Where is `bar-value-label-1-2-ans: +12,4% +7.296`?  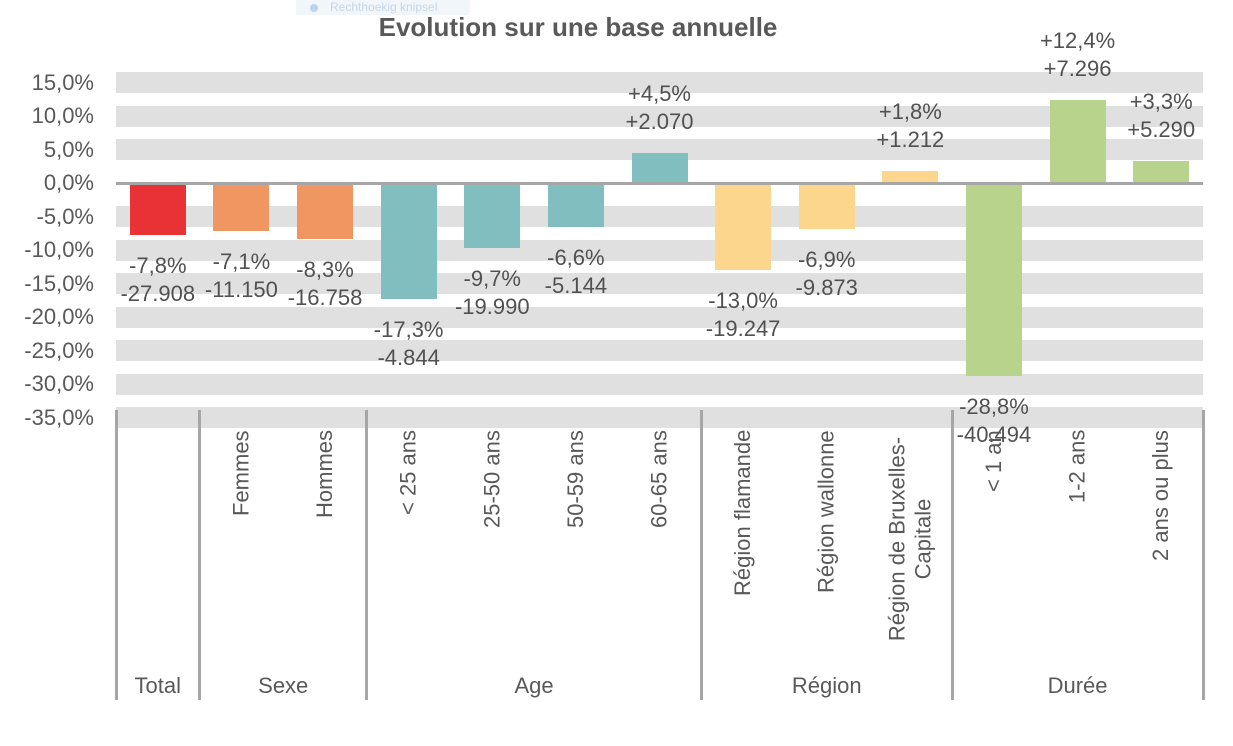
bar-value-label-1-2-ans: +12,4% +7.296 is located at coordinates (1078, 55).